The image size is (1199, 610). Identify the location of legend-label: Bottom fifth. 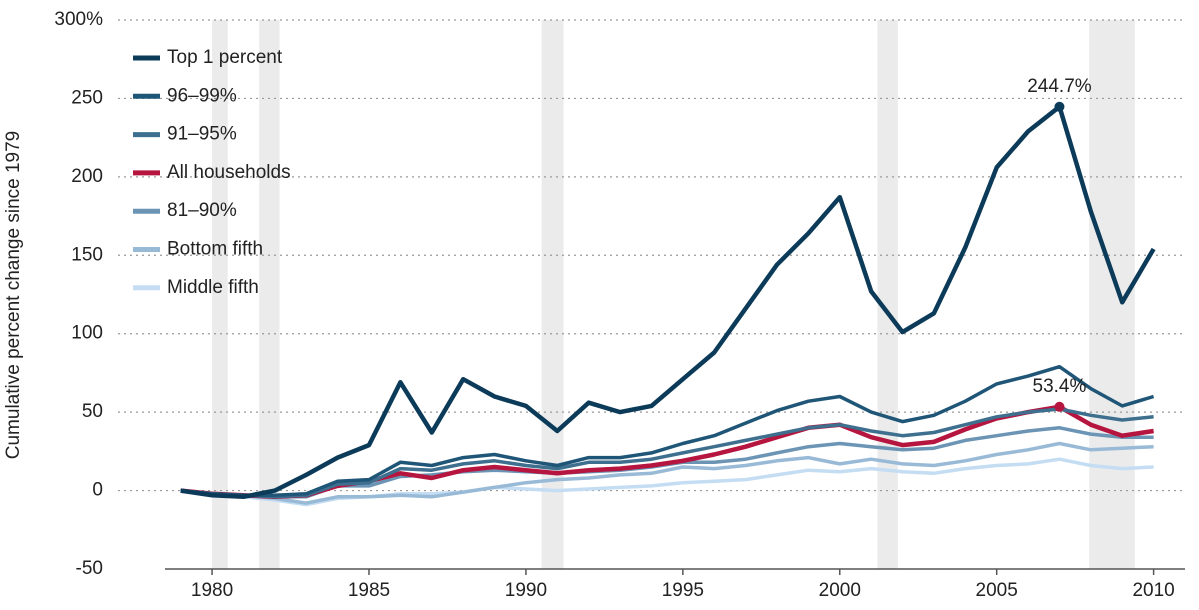
(215, 249).